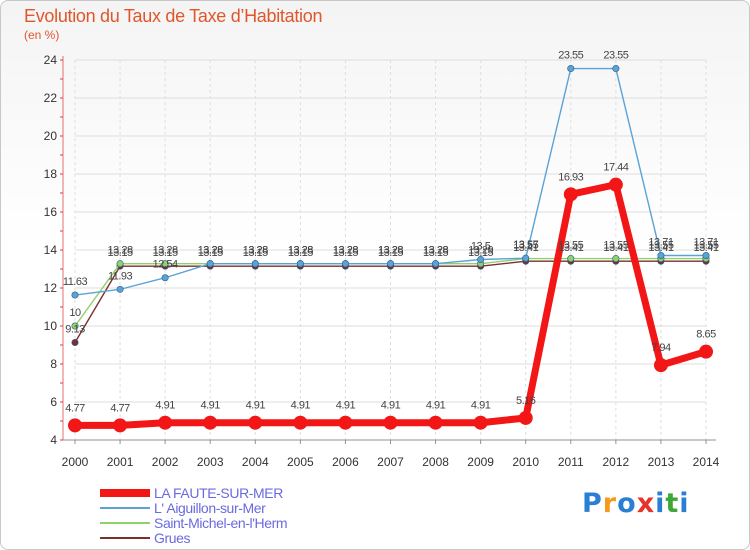 The image size is (750, 550). What do you see at coordinates (706, 335) in the screenshot?
I see `data-label: 8.65` at bounding box center [706, 335].